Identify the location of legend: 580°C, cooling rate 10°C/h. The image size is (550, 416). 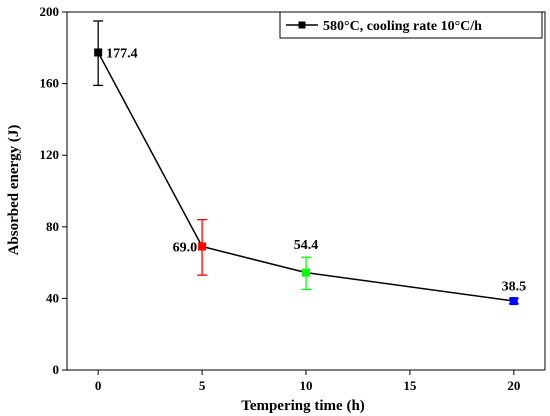
(411, 25).